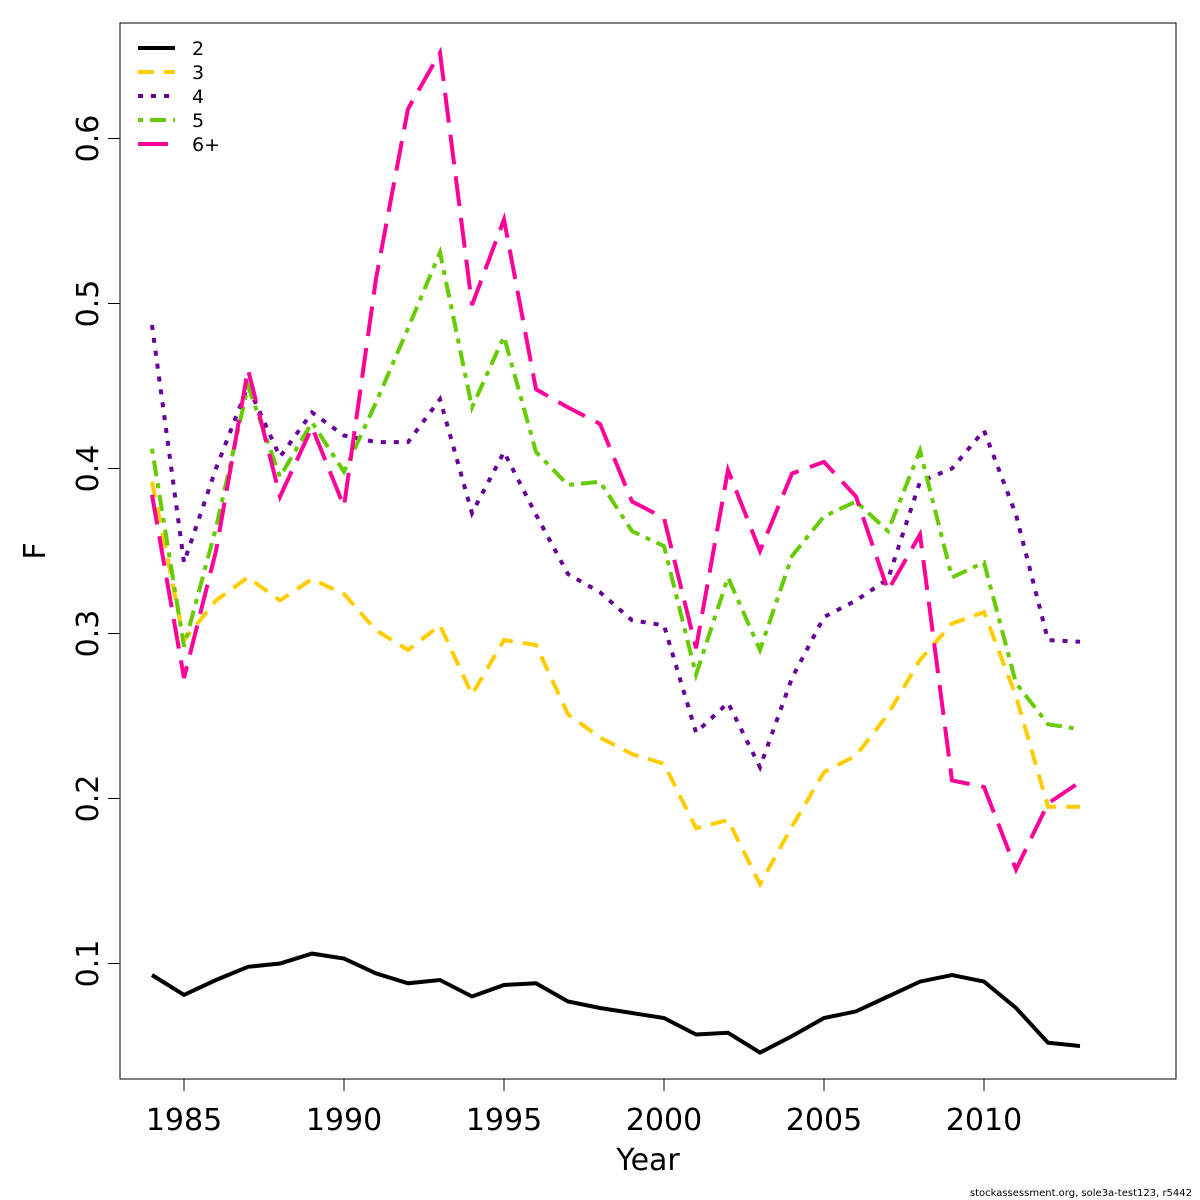  I want to click on legend-label-5: 5, so click(198, 121).